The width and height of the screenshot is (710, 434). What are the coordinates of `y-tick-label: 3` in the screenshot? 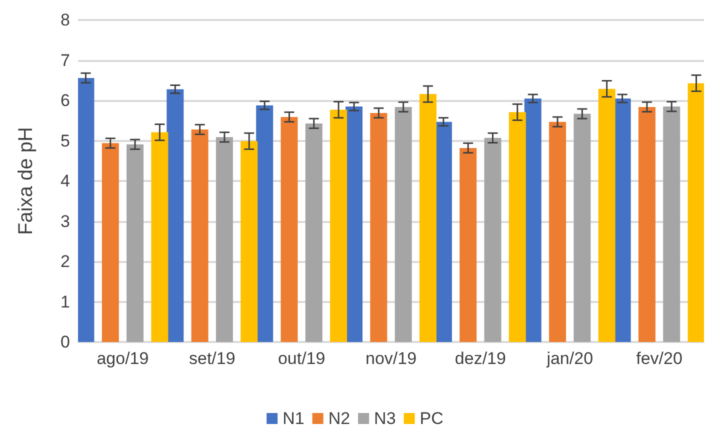 It's located at (65, 221).